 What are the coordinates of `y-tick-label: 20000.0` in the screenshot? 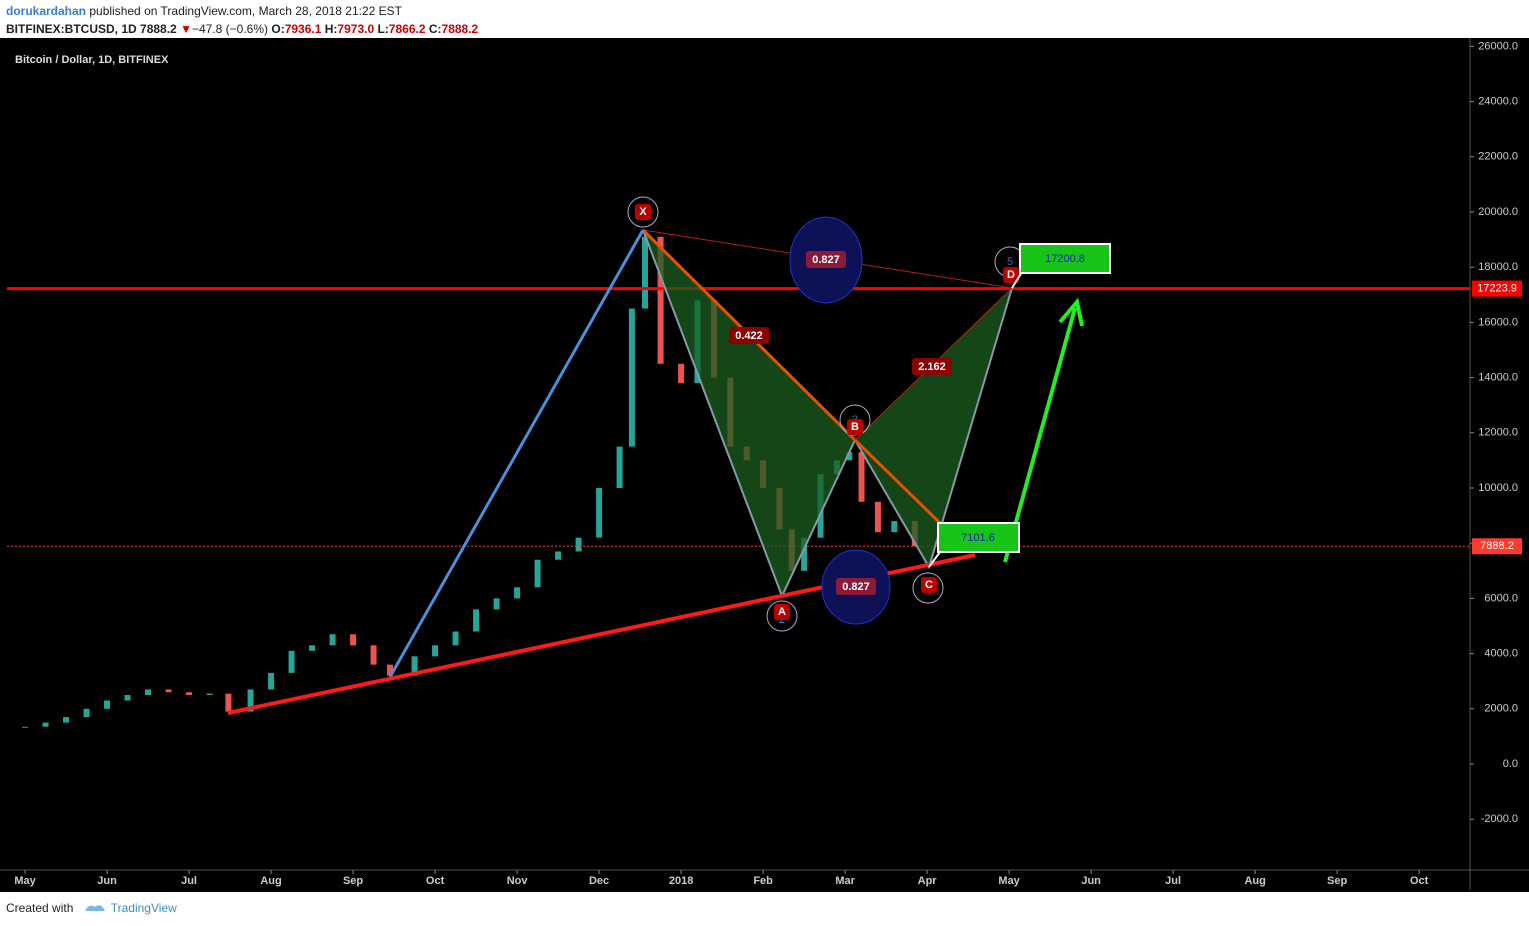 It's located at (1498, 212).